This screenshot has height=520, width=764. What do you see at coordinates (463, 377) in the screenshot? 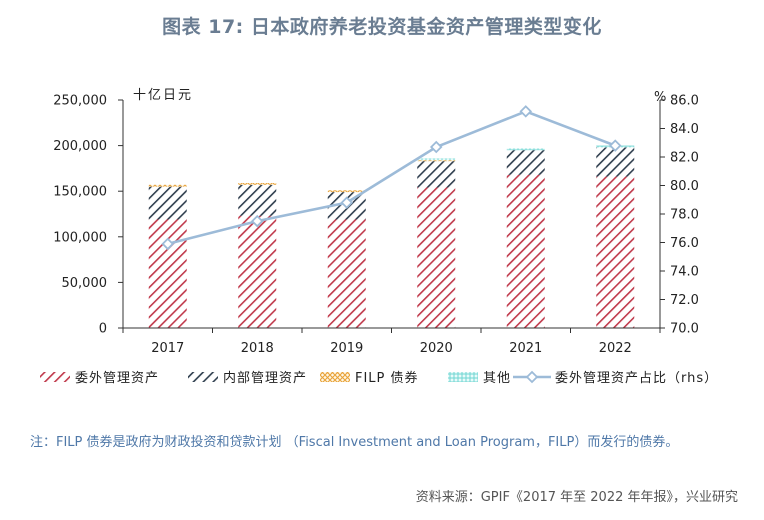
I see `legend-swatch-other` at bounding box center [463, 377].